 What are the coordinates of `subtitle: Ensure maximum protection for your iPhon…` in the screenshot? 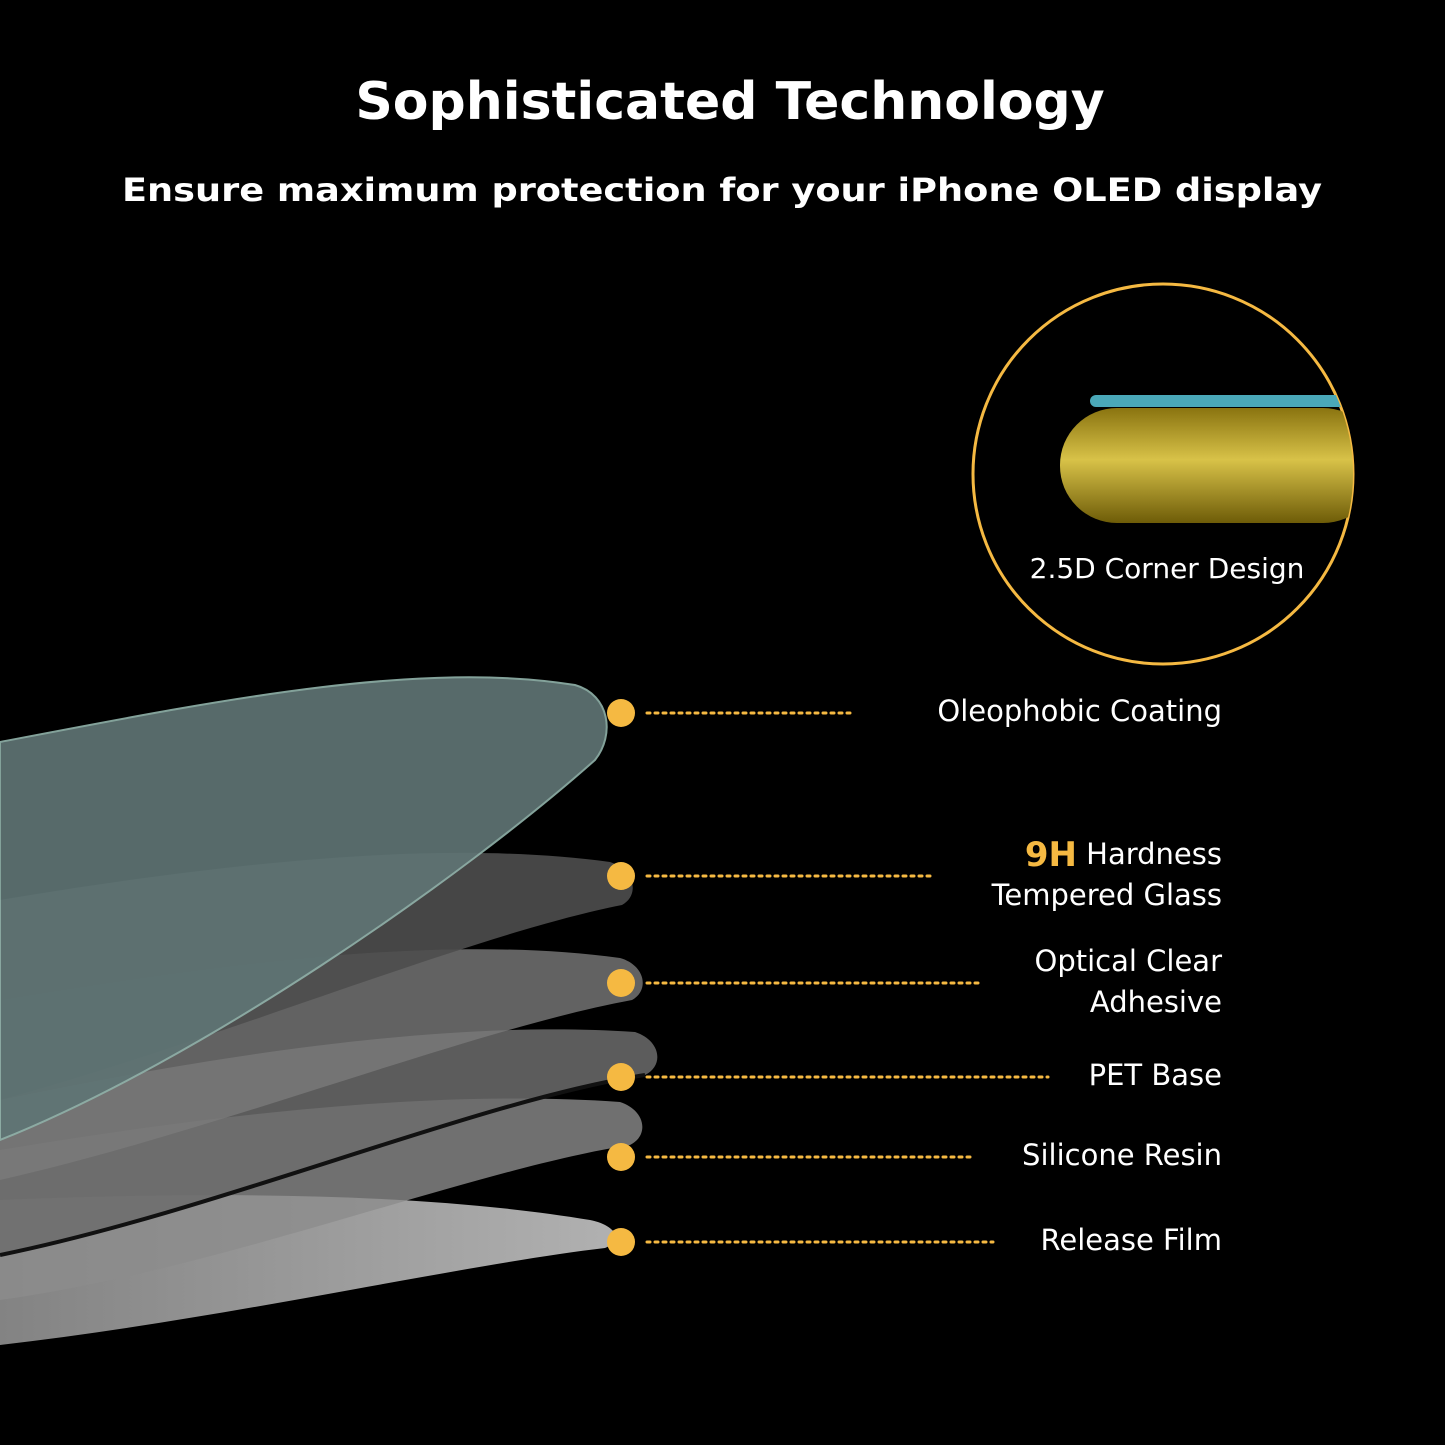 It's located at (722, 190).